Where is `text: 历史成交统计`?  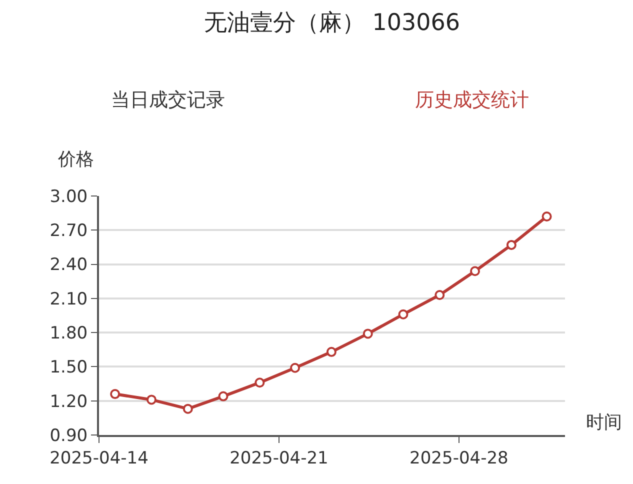 text: 历史成交统计 is located at coordinates (472, 100).